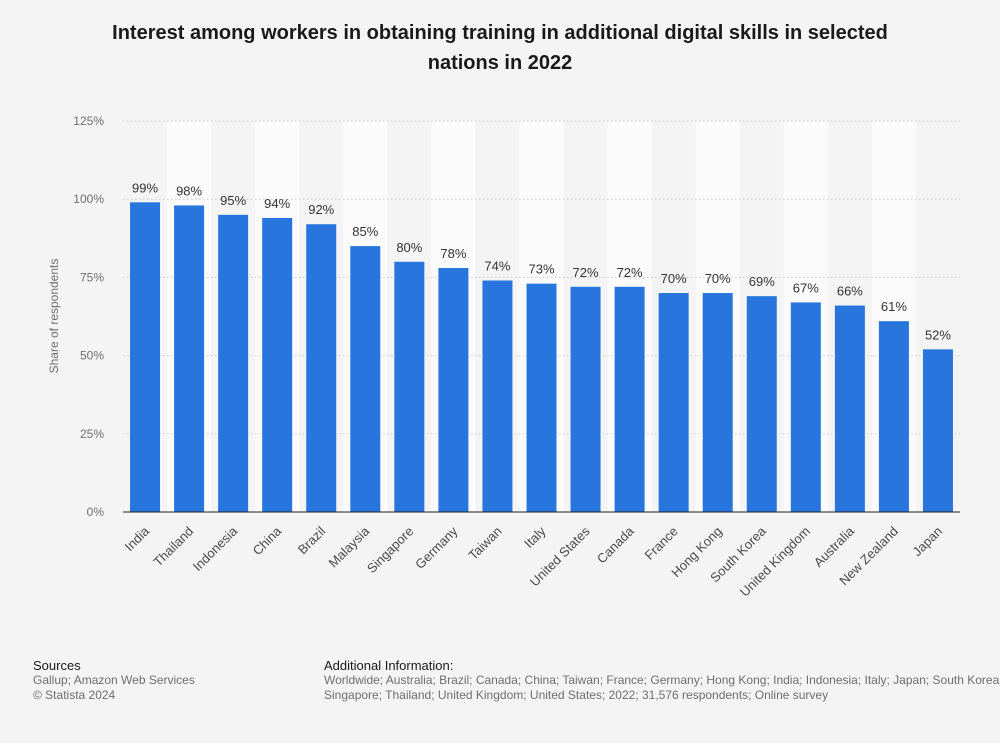 This screenshot has height=743, width=1000. Describe the element at coordinates (389, 665) in the screenshot. I see `additional-info-heading: Additional Information:` at that location.